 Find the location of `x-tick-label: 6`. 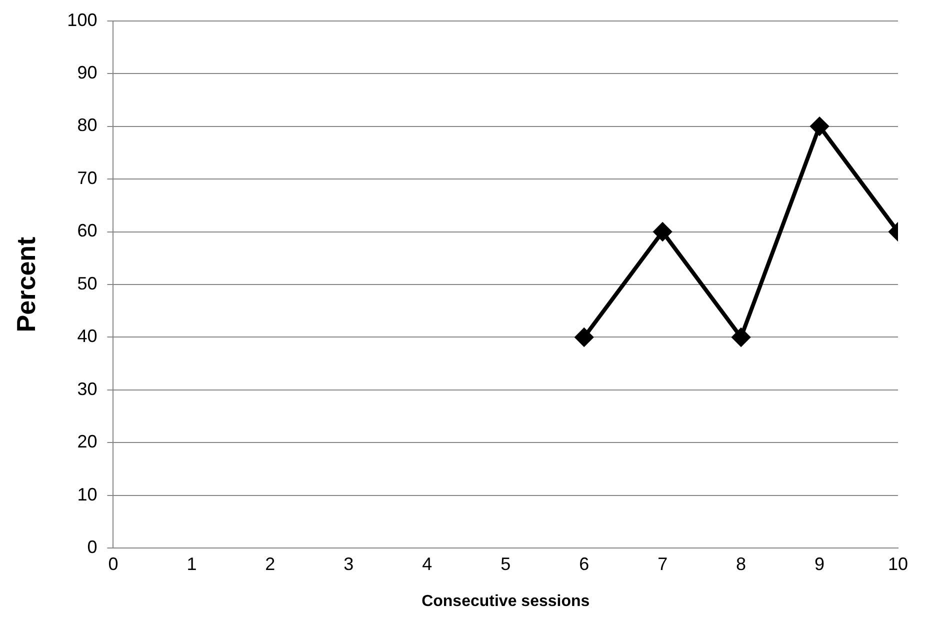

x-tick-label: 6 is located at coordinates (584, 564).